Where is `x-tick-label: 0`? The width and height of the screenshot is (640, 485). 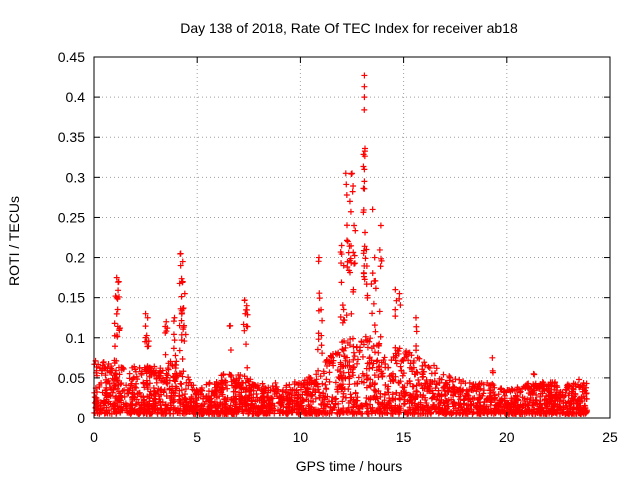
x-tick-label: 0 is located at coordinates (94, 437).